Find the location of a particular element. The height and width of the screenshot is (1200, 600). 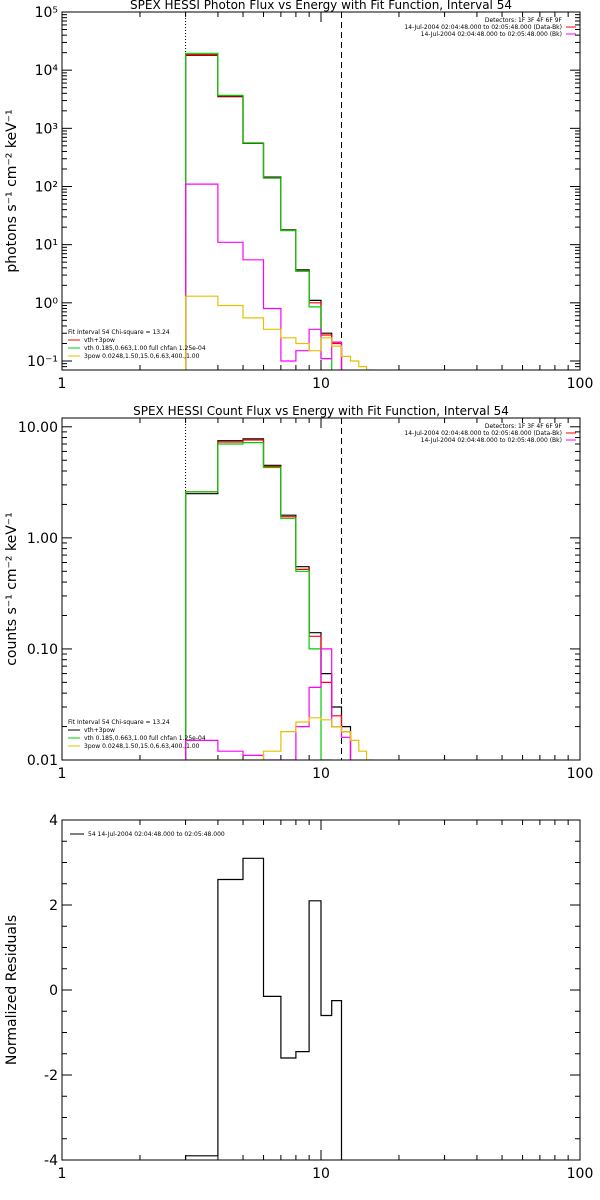

y-tick-label: 10⁰ is located at coordinates (47, 304).